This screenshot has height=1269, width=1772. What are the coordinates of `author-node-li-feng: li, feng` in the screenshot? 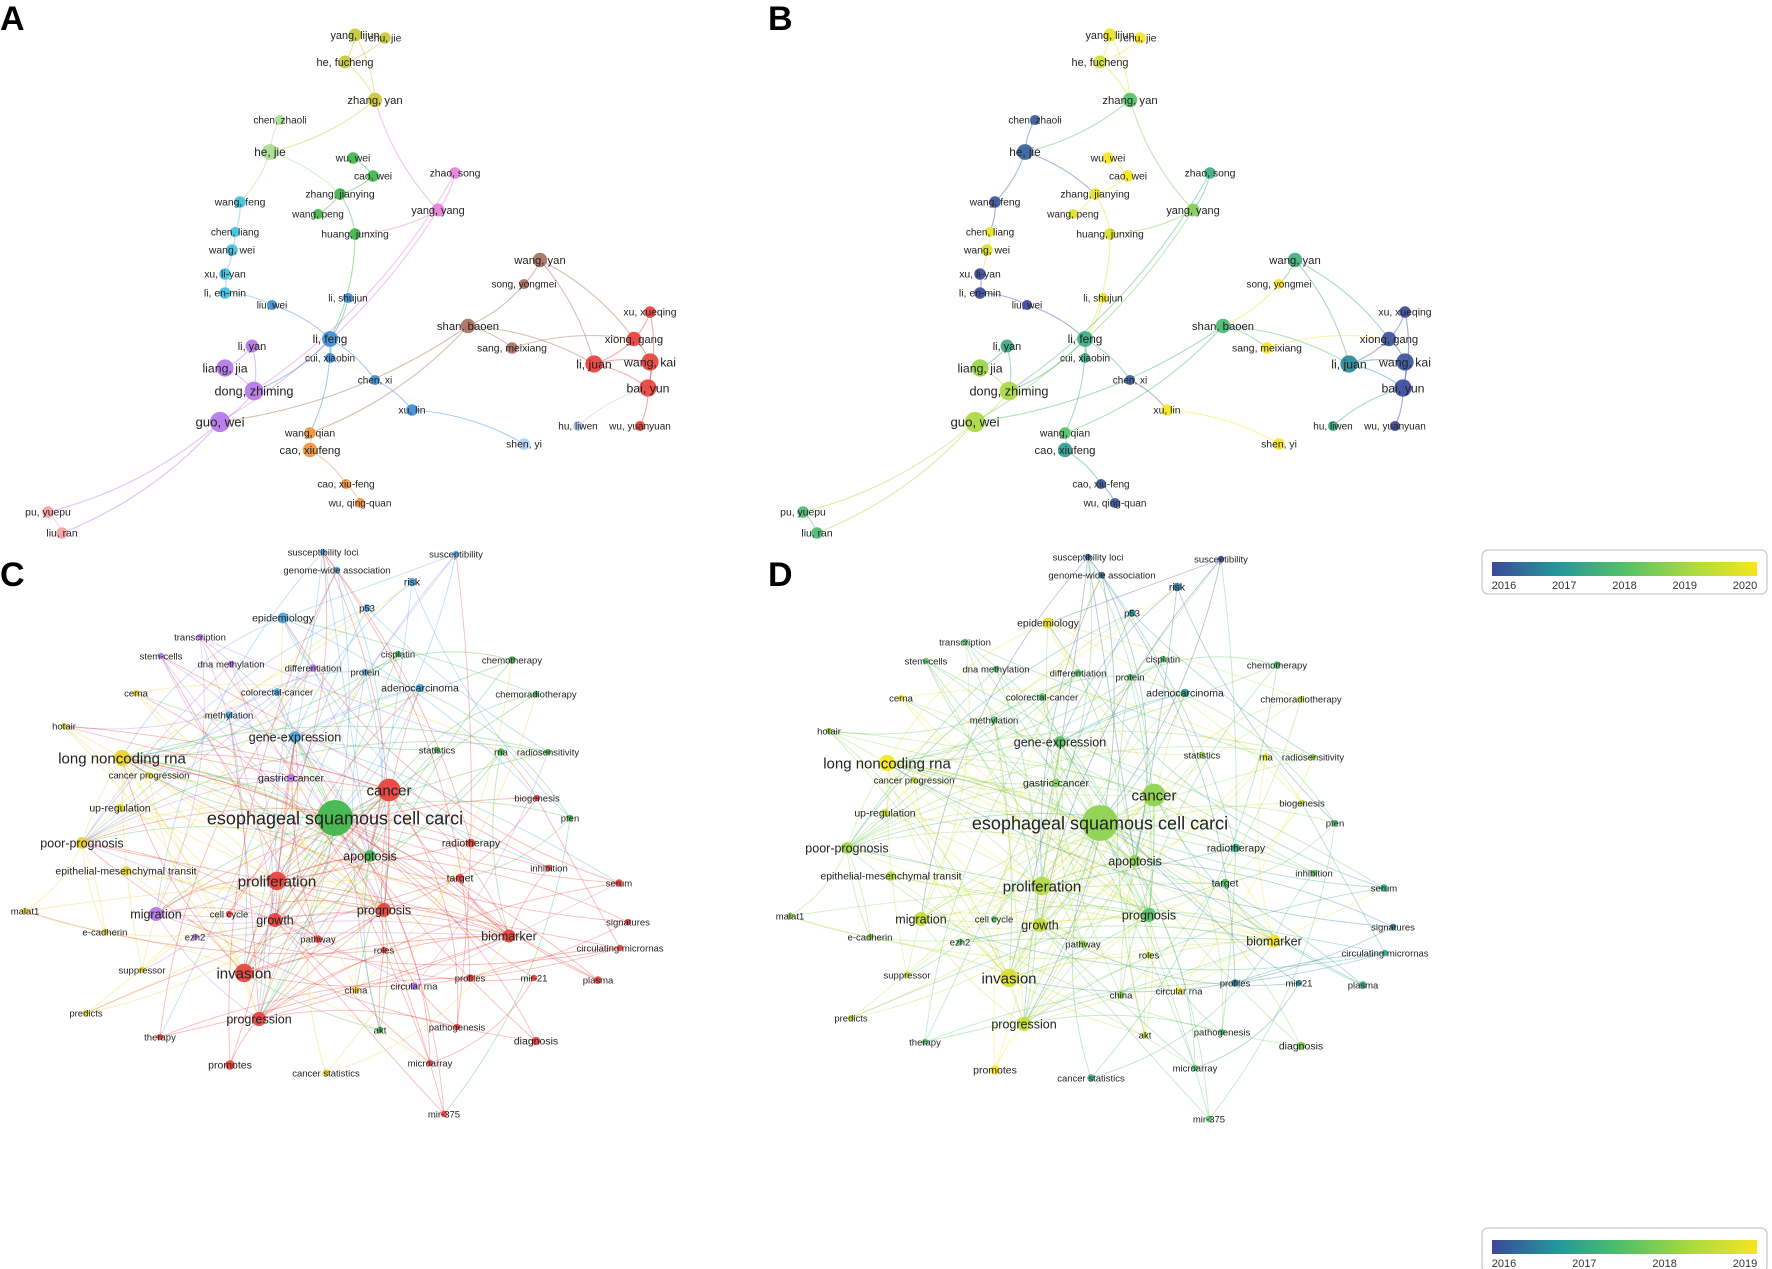 It's located at (1085, 339).